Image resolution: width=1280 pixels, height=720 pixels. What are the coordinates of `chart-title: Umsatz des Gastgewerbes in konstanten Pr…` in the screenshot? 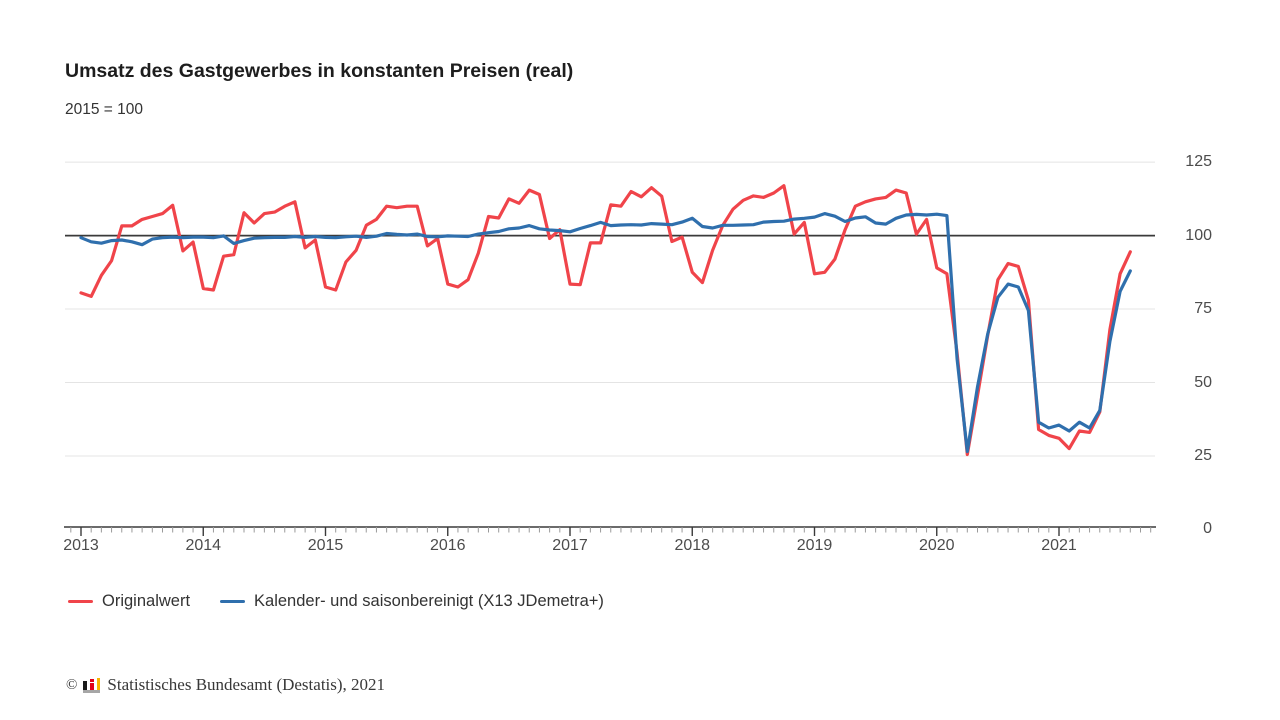 It's located at (319, 71).